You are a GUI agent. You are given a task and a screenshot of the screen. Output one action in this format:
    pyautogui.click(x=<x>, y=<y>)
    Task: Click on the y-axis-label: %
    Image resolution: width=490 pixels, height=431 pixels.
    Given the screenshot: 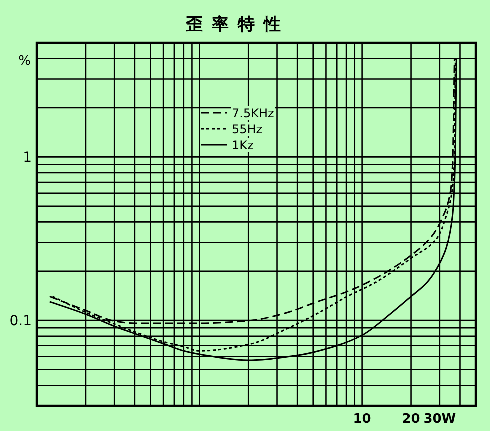 What is the action you would take?
    pyautogui.click(x=24, y=61)
    